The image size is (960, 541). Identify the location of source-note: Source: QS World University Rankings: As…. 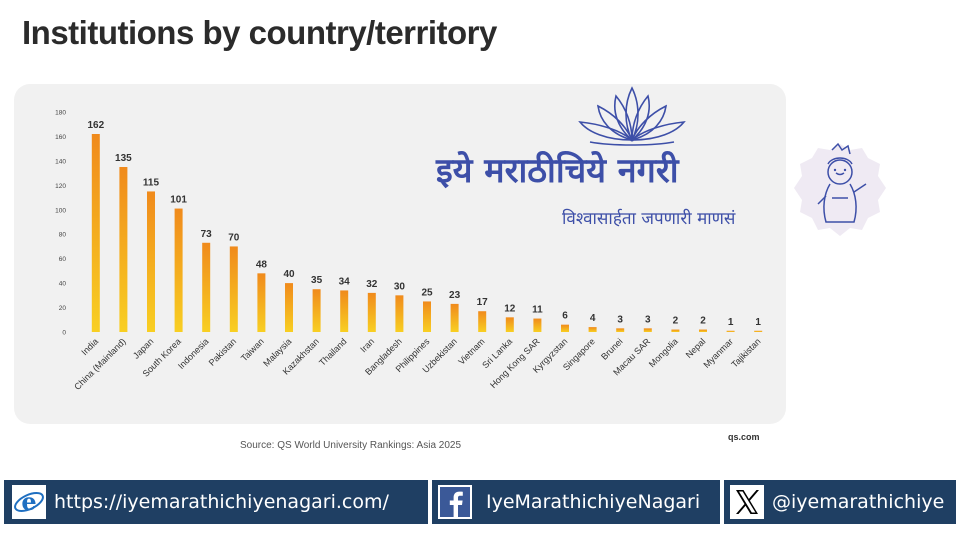
(351, 445).